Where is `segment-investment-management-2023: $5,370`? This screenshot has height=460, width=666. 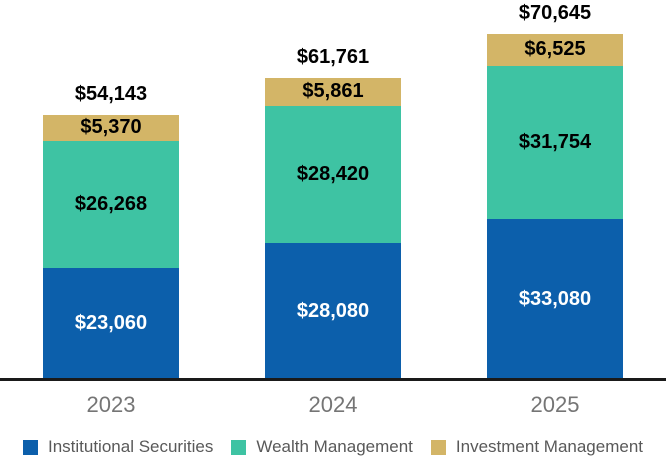 segment-investment-management-2023: $5,370 is located at coordinates (111, 127).